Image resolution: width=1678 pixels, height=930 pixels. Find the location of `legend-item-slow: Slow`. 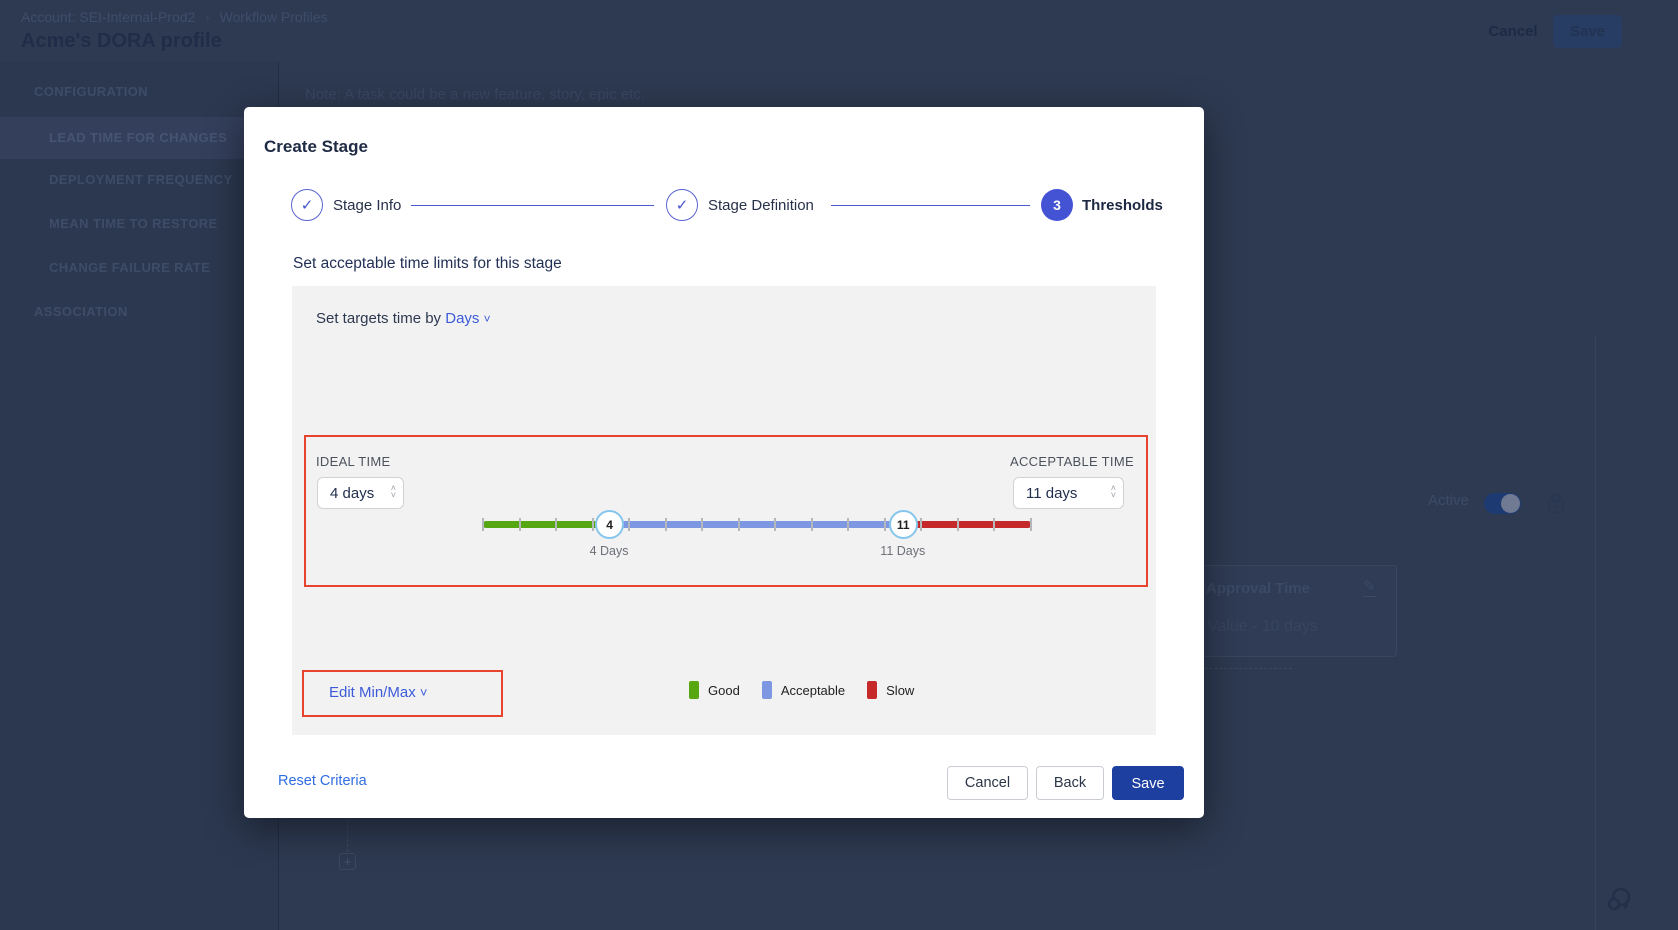

legend-item-slow: Slow is located at coordinates (890, 690).